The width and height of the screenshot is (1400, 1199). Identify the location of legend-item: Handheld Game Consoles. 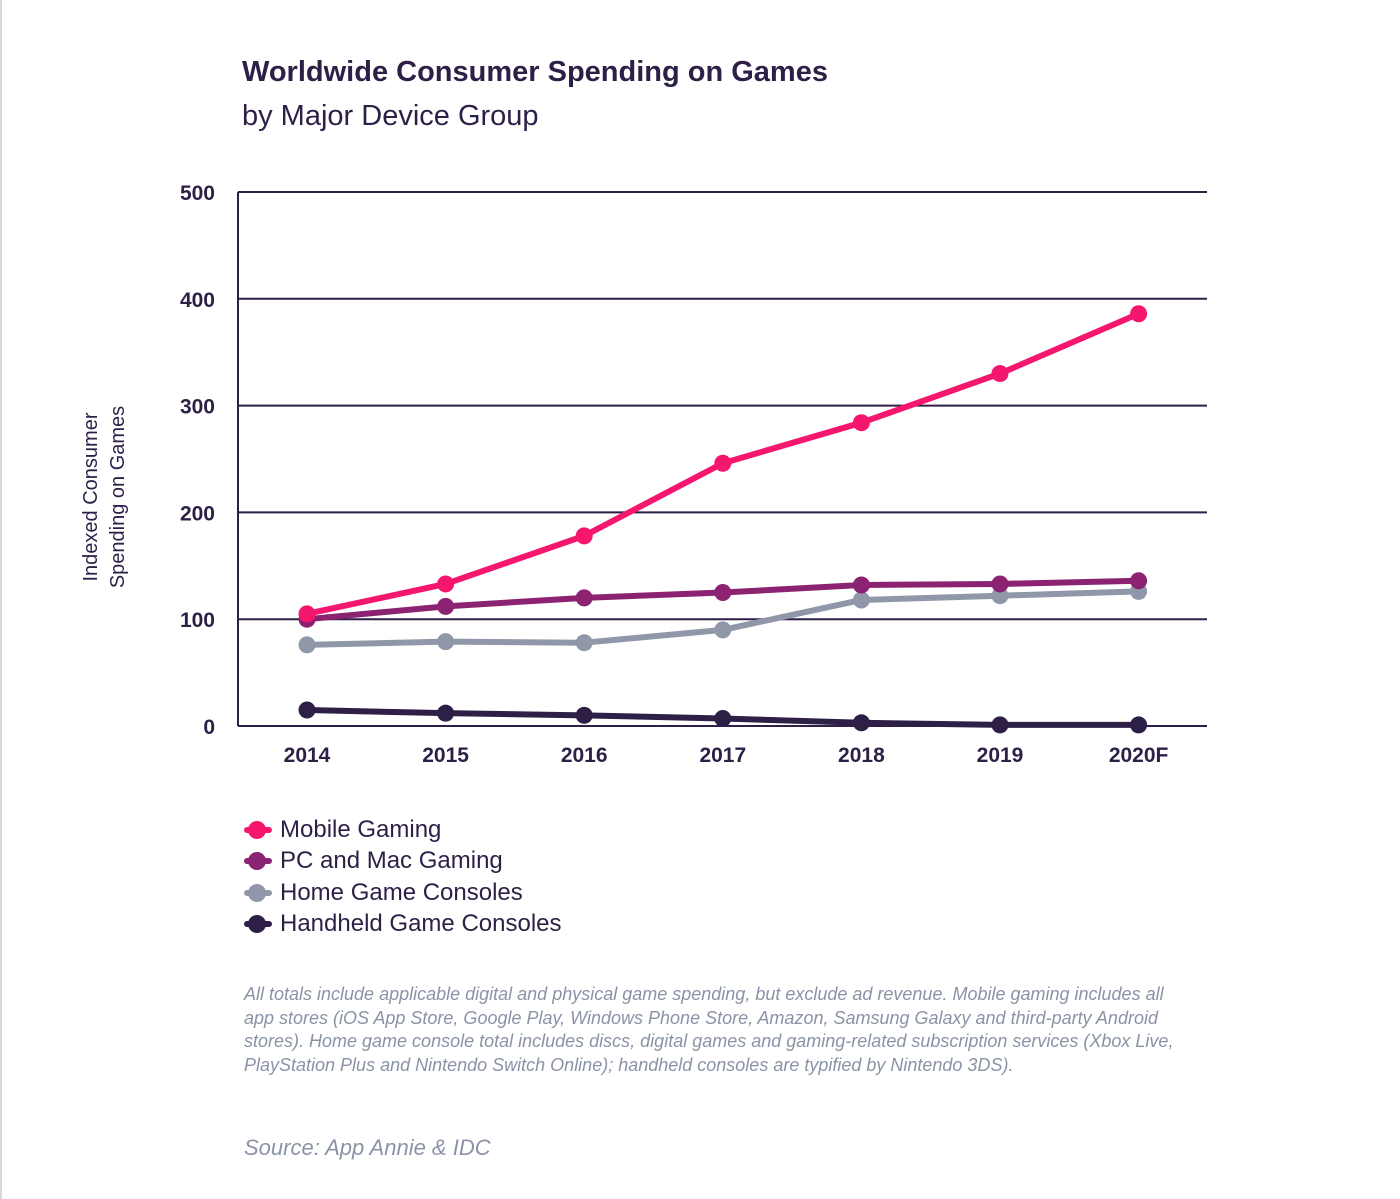
(403, 925).